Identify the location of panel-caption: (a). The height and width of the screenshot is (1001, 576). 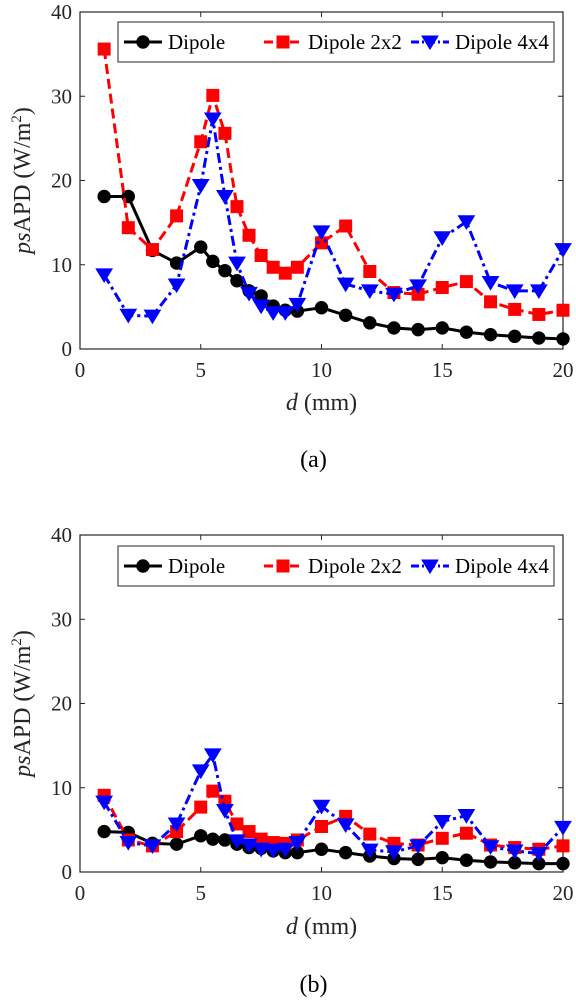
(313, 460).